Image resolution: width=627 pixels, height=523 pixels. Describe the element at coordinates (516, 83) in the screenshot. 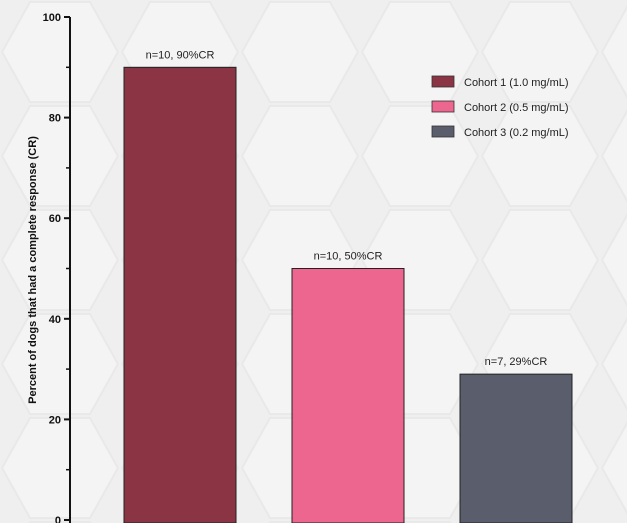

I see `legend-label: Cohort 1 (1.0 mg/mL)` at that location.